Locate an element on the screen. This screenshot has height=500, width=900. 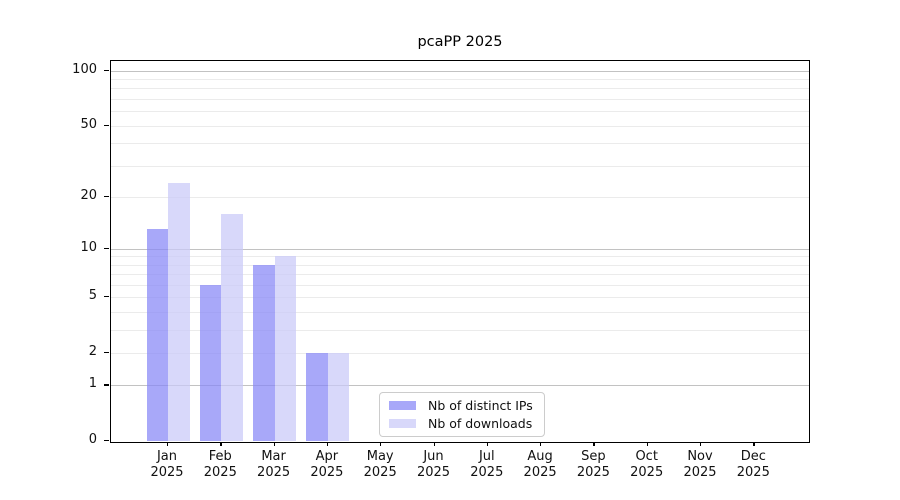
x-tick-label-line: Apr is located at coordinates (327, 456).